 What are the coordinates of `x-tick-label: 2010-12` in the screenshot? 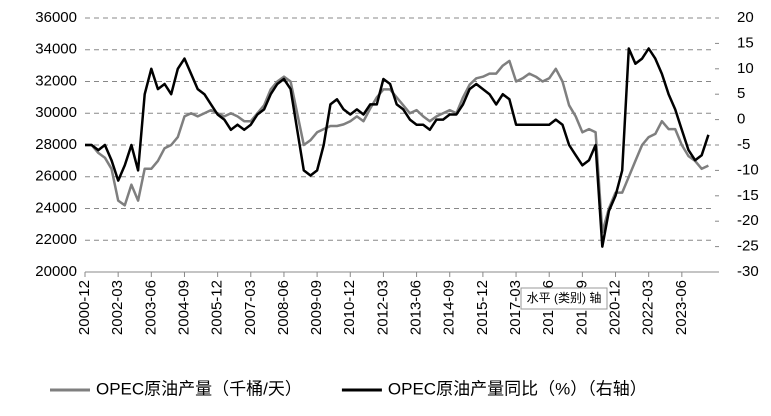 It's located at (349, 307).